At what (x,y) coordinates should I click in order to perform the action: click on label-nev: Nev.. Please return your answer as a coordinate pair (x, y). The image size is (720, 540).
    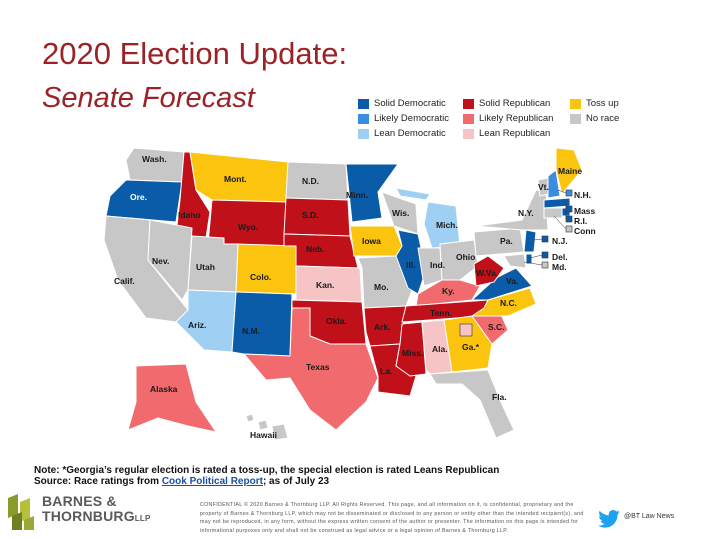
    Looking at the image, I should click on (160, 261).